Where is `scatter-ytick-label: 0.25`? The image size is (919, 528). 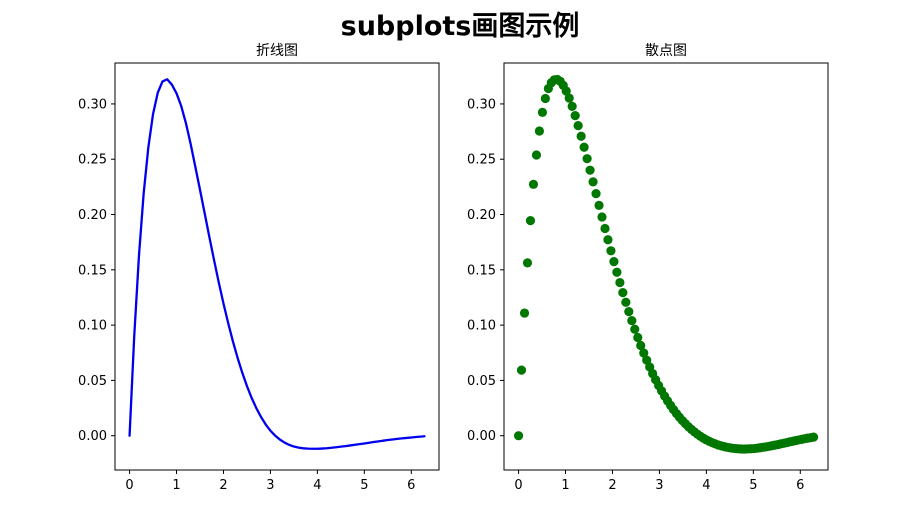
scatter-ytick-label: 0.25 is located at coordinates (481, 160).